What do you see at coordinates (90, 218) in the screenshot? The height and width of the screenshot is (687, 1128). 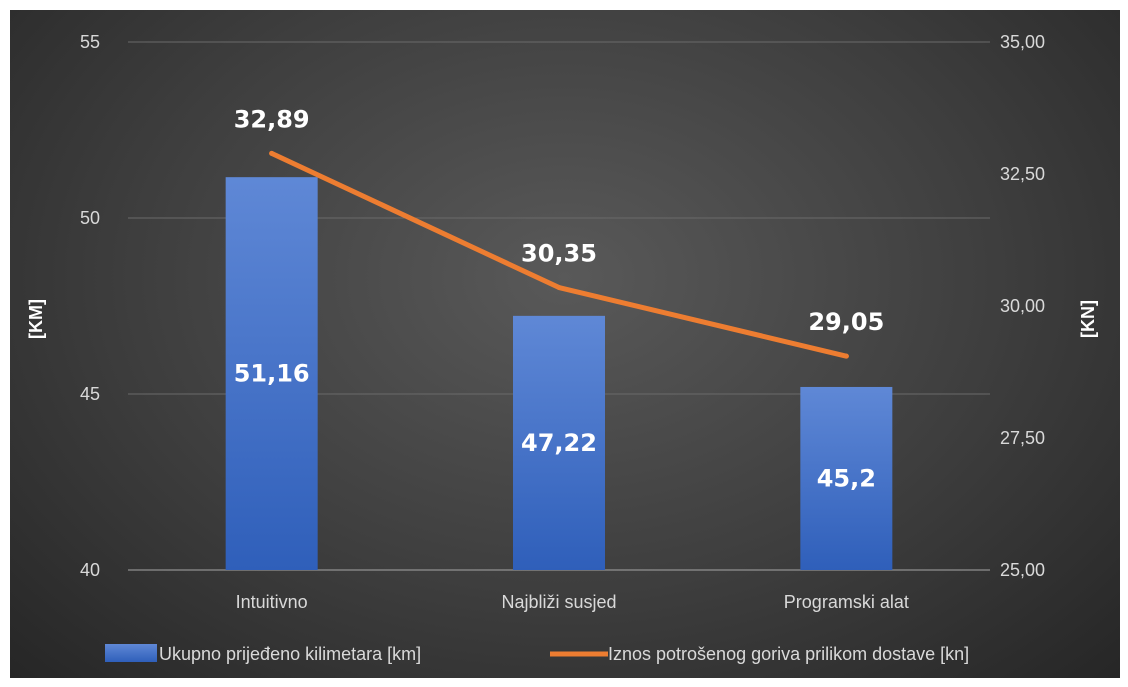 I see `y-tick-label: 50` at bounding box center [90, 218].